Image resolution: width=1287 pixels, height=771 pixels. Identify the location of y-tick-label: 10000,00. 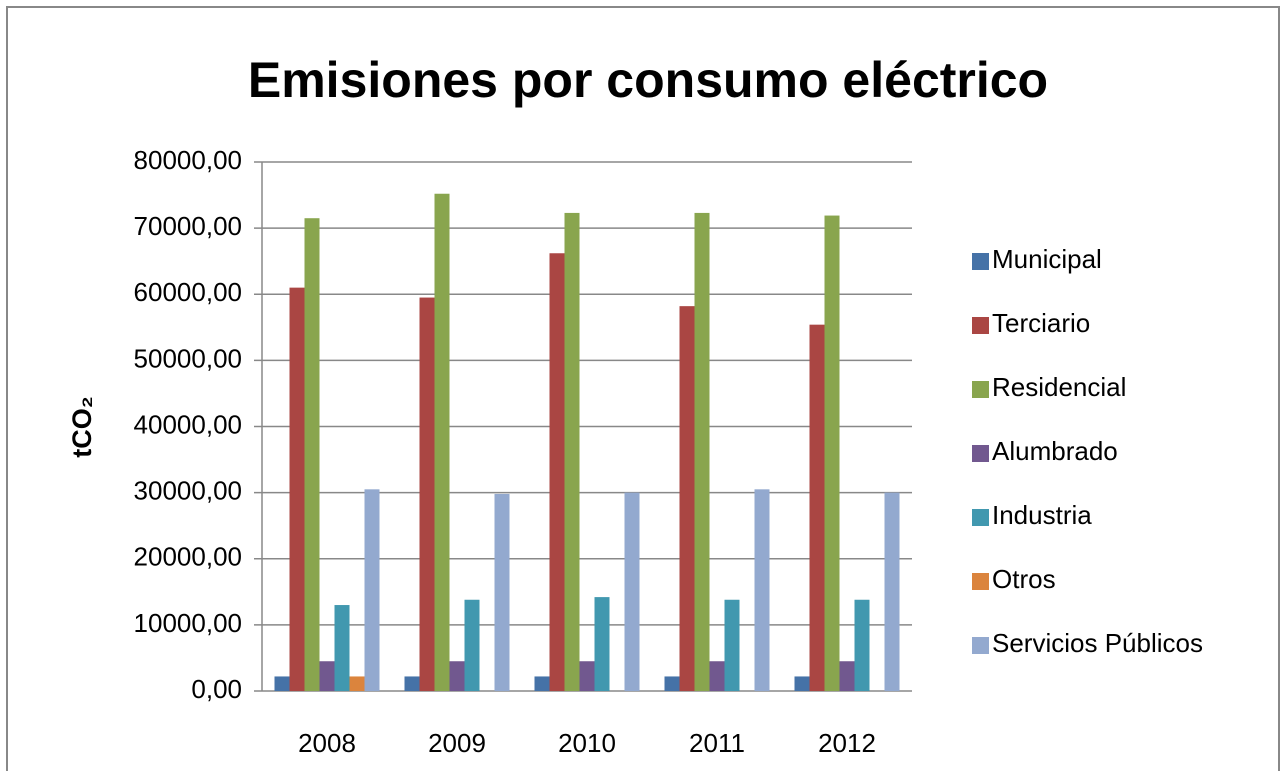
(188, 623).